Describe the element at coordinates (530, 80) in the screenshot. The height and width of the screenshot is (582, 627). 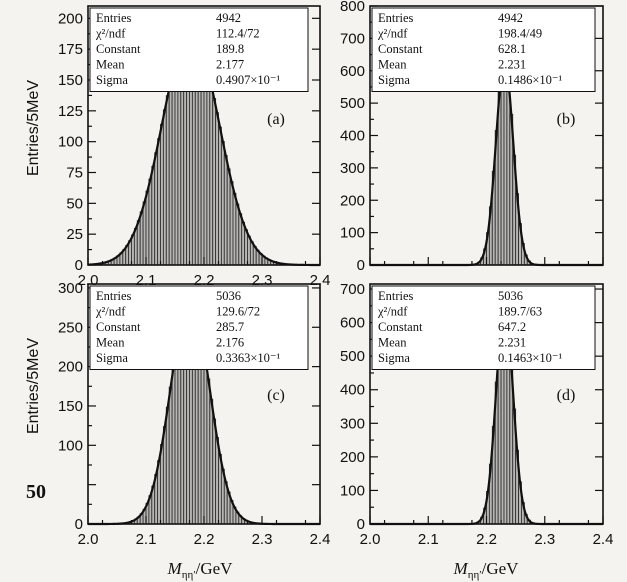
I see `stats-value: 0.1486×10⁻¹` at that location.